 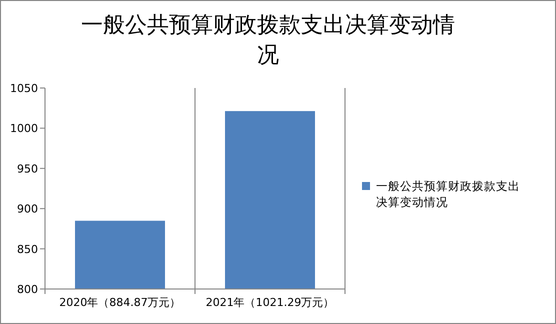 What do you see at coordinates (27, 209) in the screenshot?
I see `y-tick-label: 900` at bounding box center [27, 209].